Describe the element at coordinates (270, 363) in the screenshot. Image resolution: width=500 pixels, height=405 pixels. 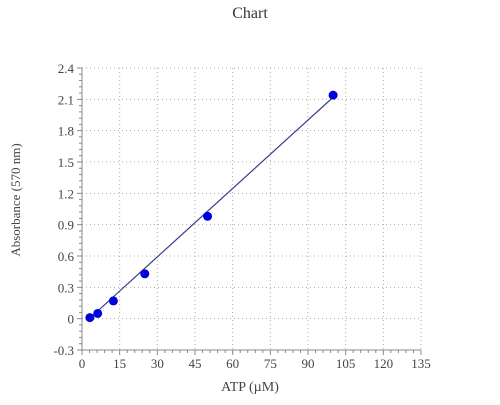
I see `x-tick-label: 75` at that location.